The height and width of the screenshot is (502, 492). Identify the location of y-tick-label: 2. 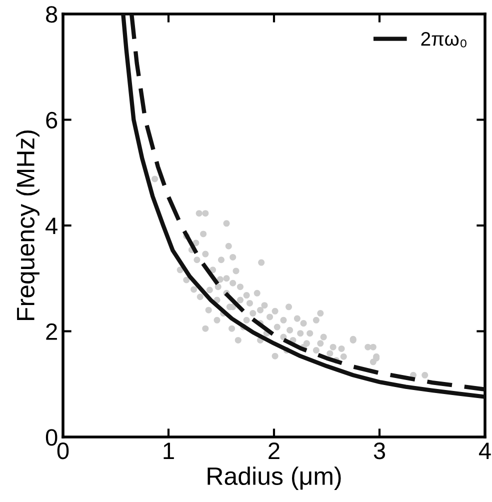
(51, 331).